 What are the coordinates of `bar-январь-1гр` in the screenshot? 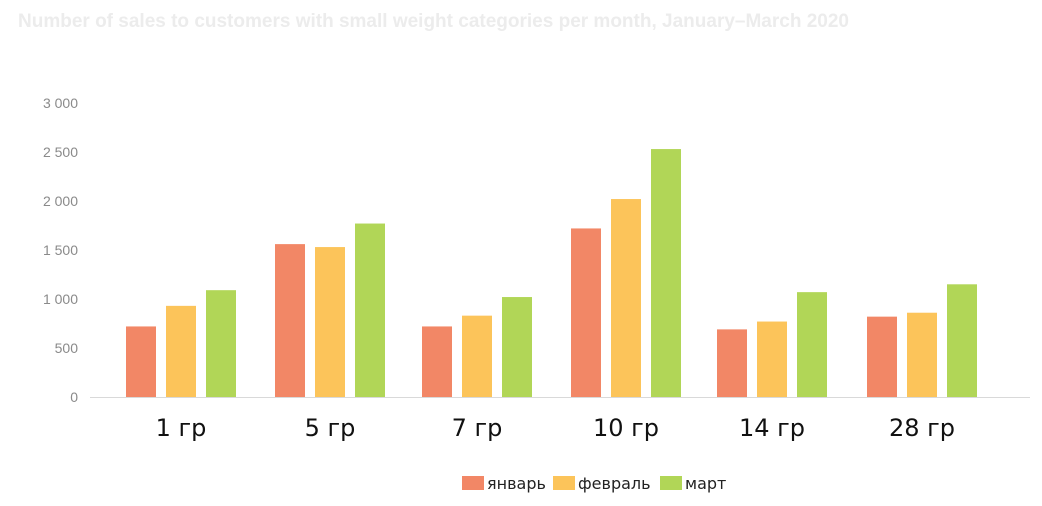 It's located at (141, 361).